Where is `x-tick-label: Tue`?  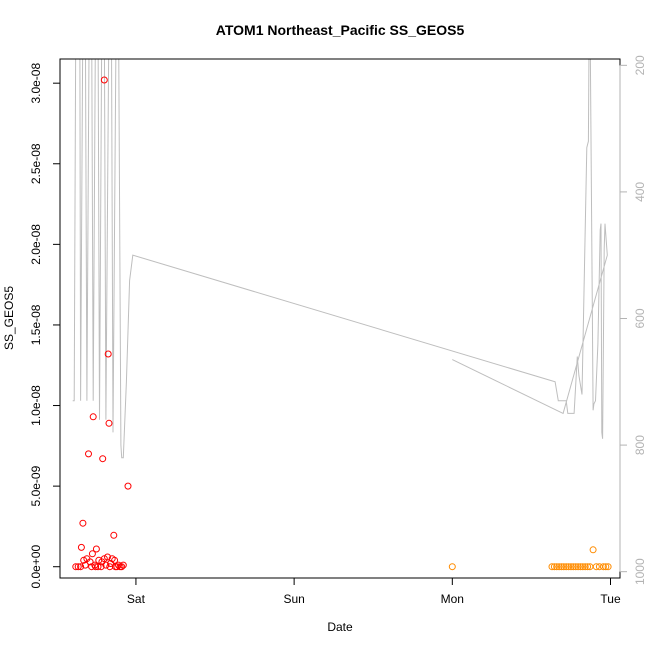 x-tick-label: Tue is located at coordinates (610, 599).